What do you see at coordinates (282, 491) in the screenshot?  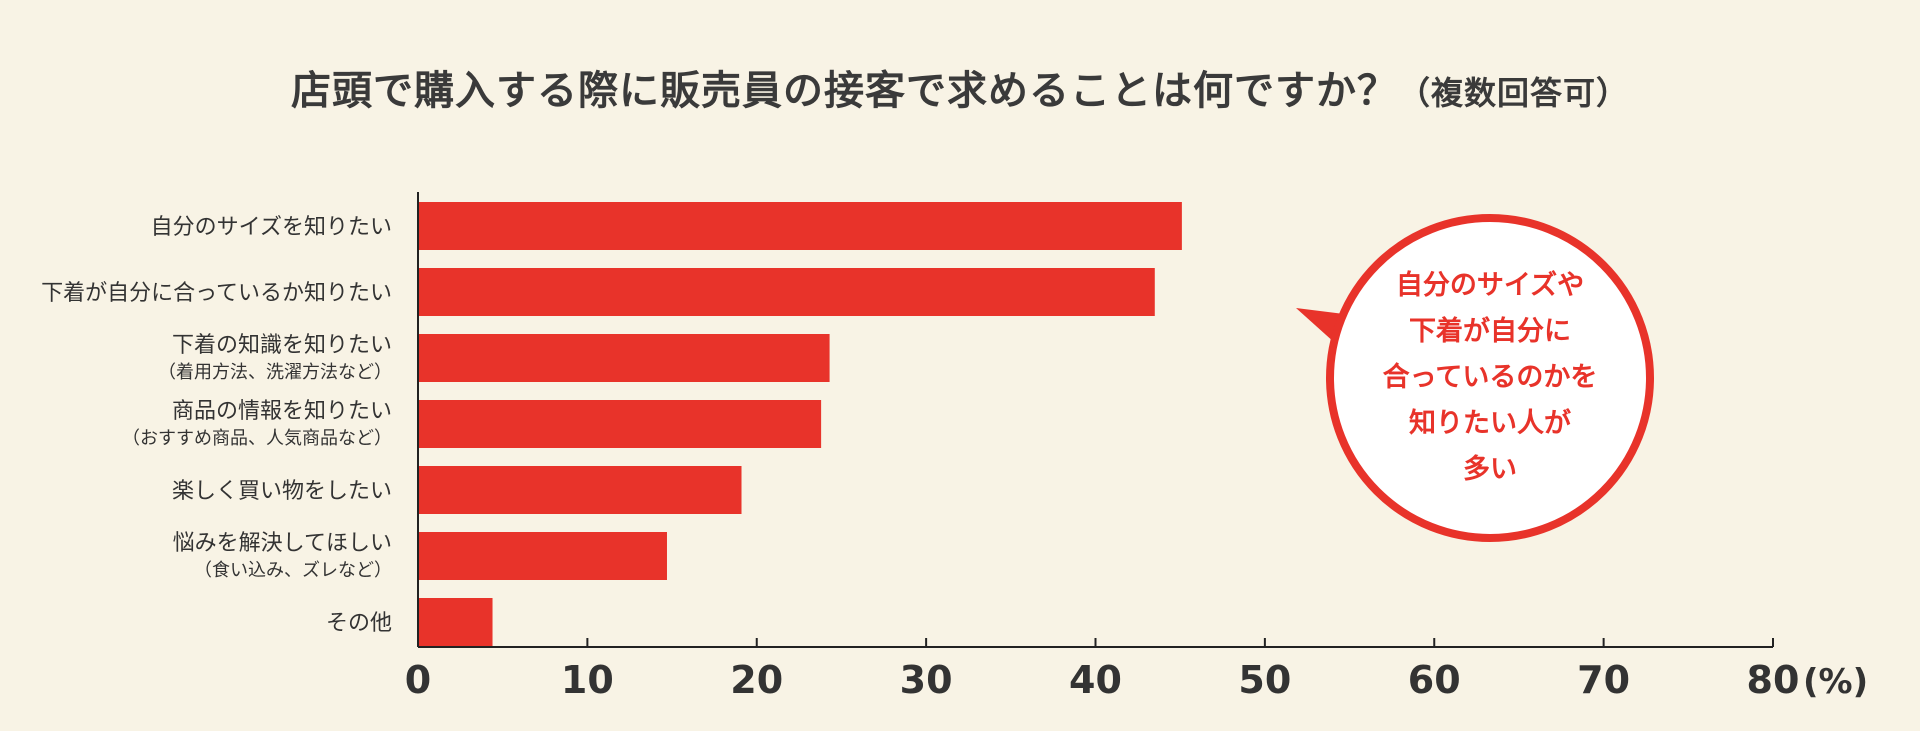 I see `category-label-4: 楽しく買い物をしたい` at bounding box center [282, 491].